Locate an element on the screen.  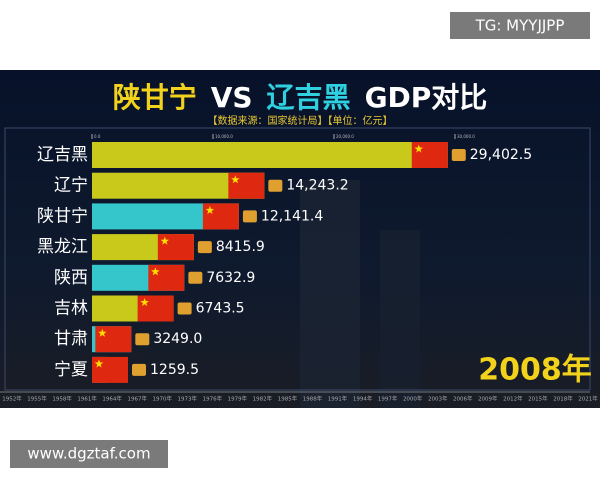
value-label: 12,141.4 is located at coordinates (292, 216).